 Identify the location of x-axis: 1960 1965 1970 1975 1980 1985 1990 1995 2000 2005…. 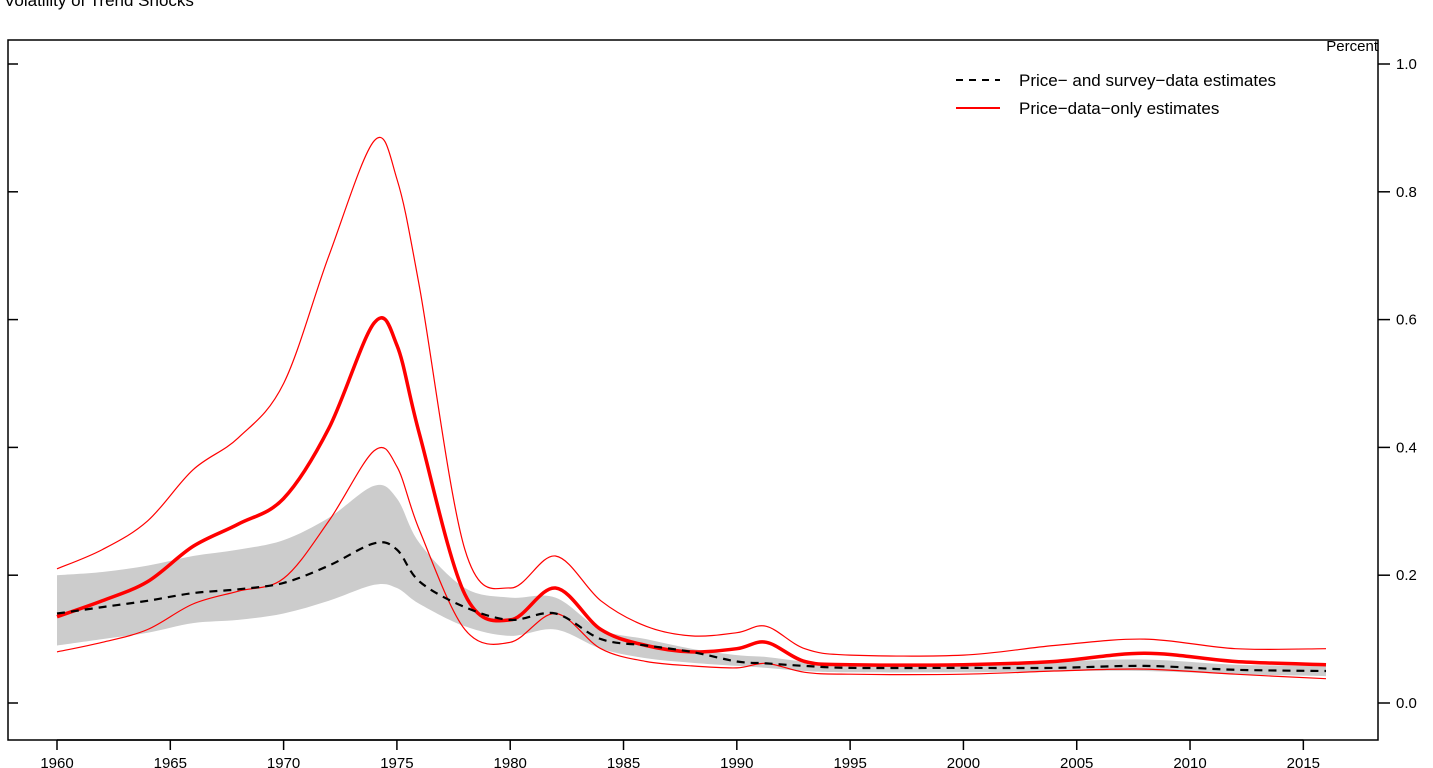
(680, 753).